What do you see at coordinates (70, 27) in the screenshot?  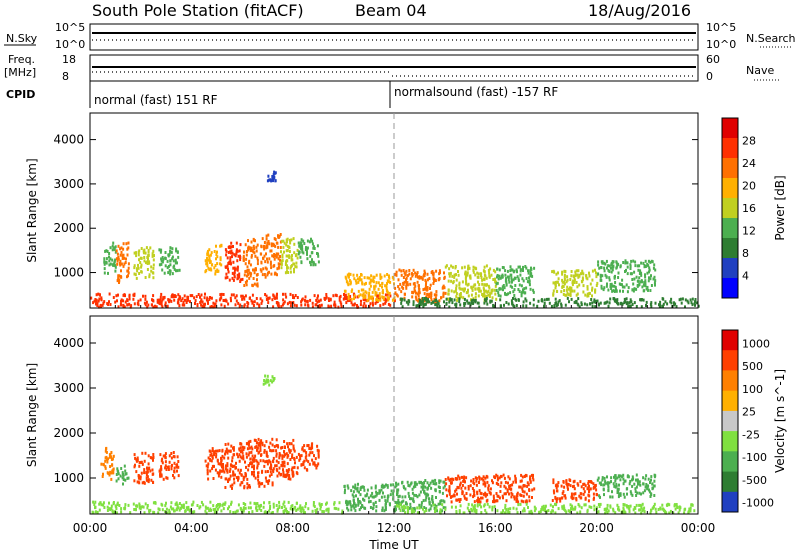 I see `nsky-tick-high: 10^5` at bounding box center [70, 27].